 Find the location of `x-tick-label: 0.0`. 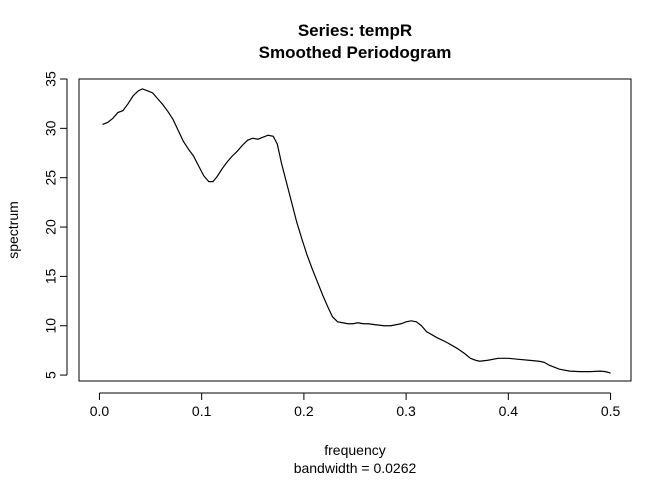

x-tick-label: 0.0 is located at coordinates (100, 411).